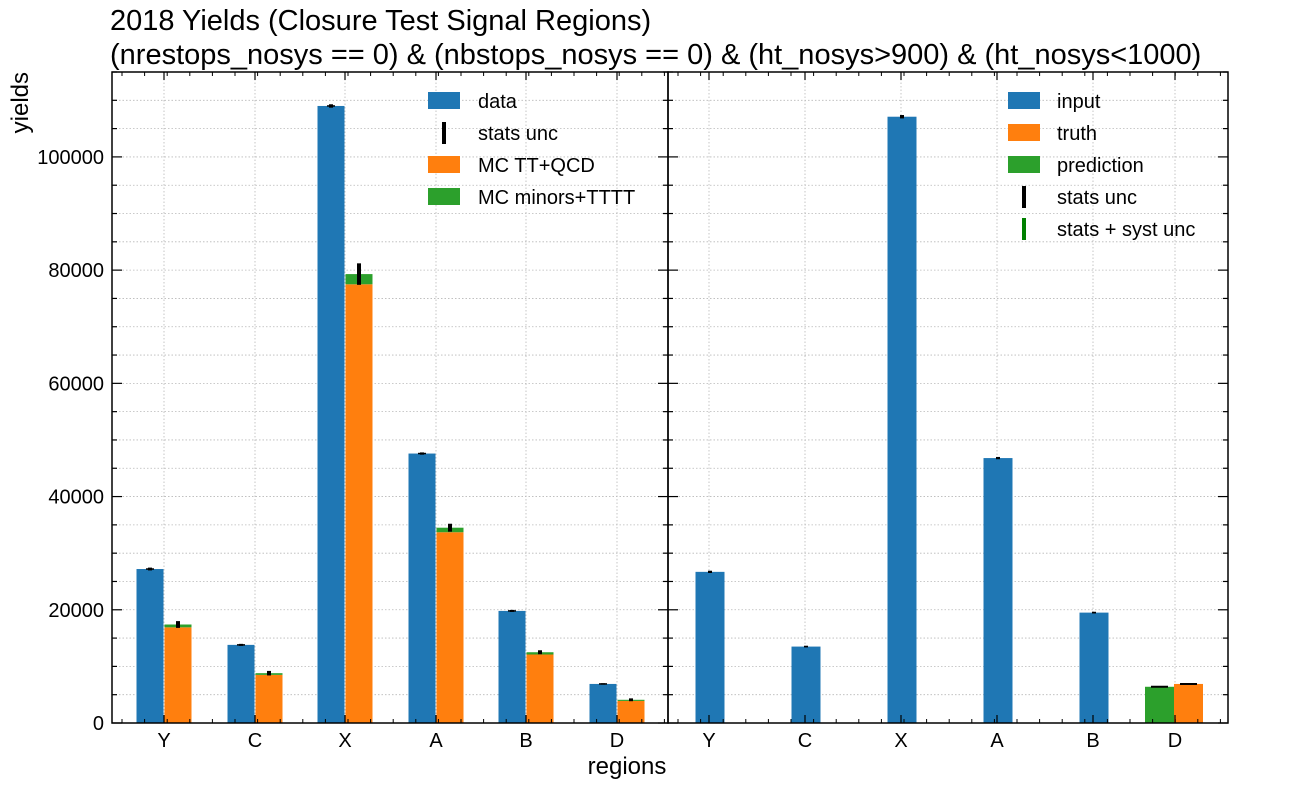 Image resolution: width=1290 pixels, height=787 pixels. I want to click on legend-label-truth: truth, so click(1077, 134).